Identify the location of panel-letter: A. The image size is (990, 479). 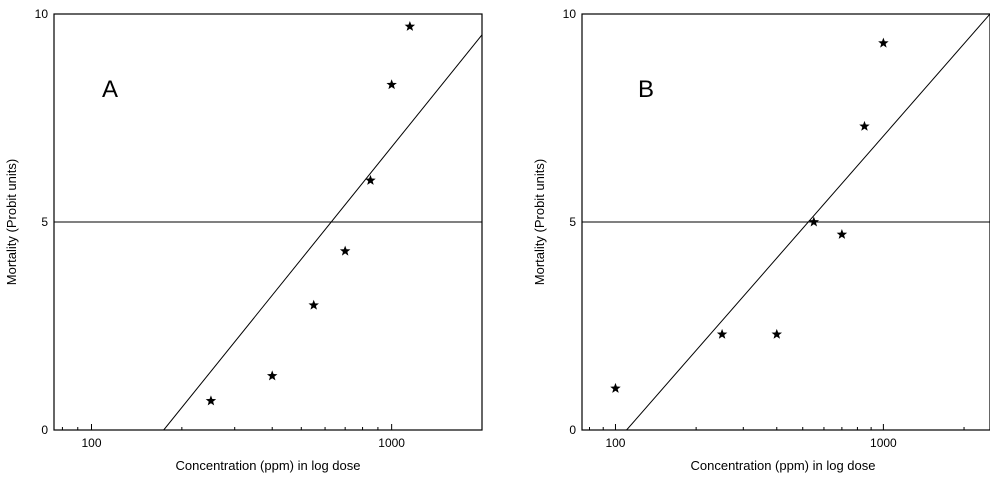
(110, 89).